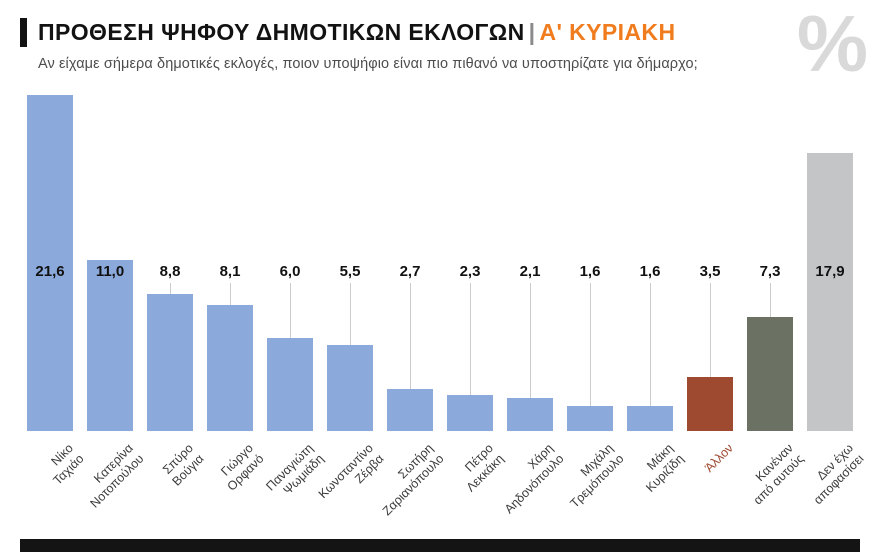  What do you see at coordinates (230, 271) in the screenshot?
I see `value-label: 8,1` at bounding box center [230, 271].